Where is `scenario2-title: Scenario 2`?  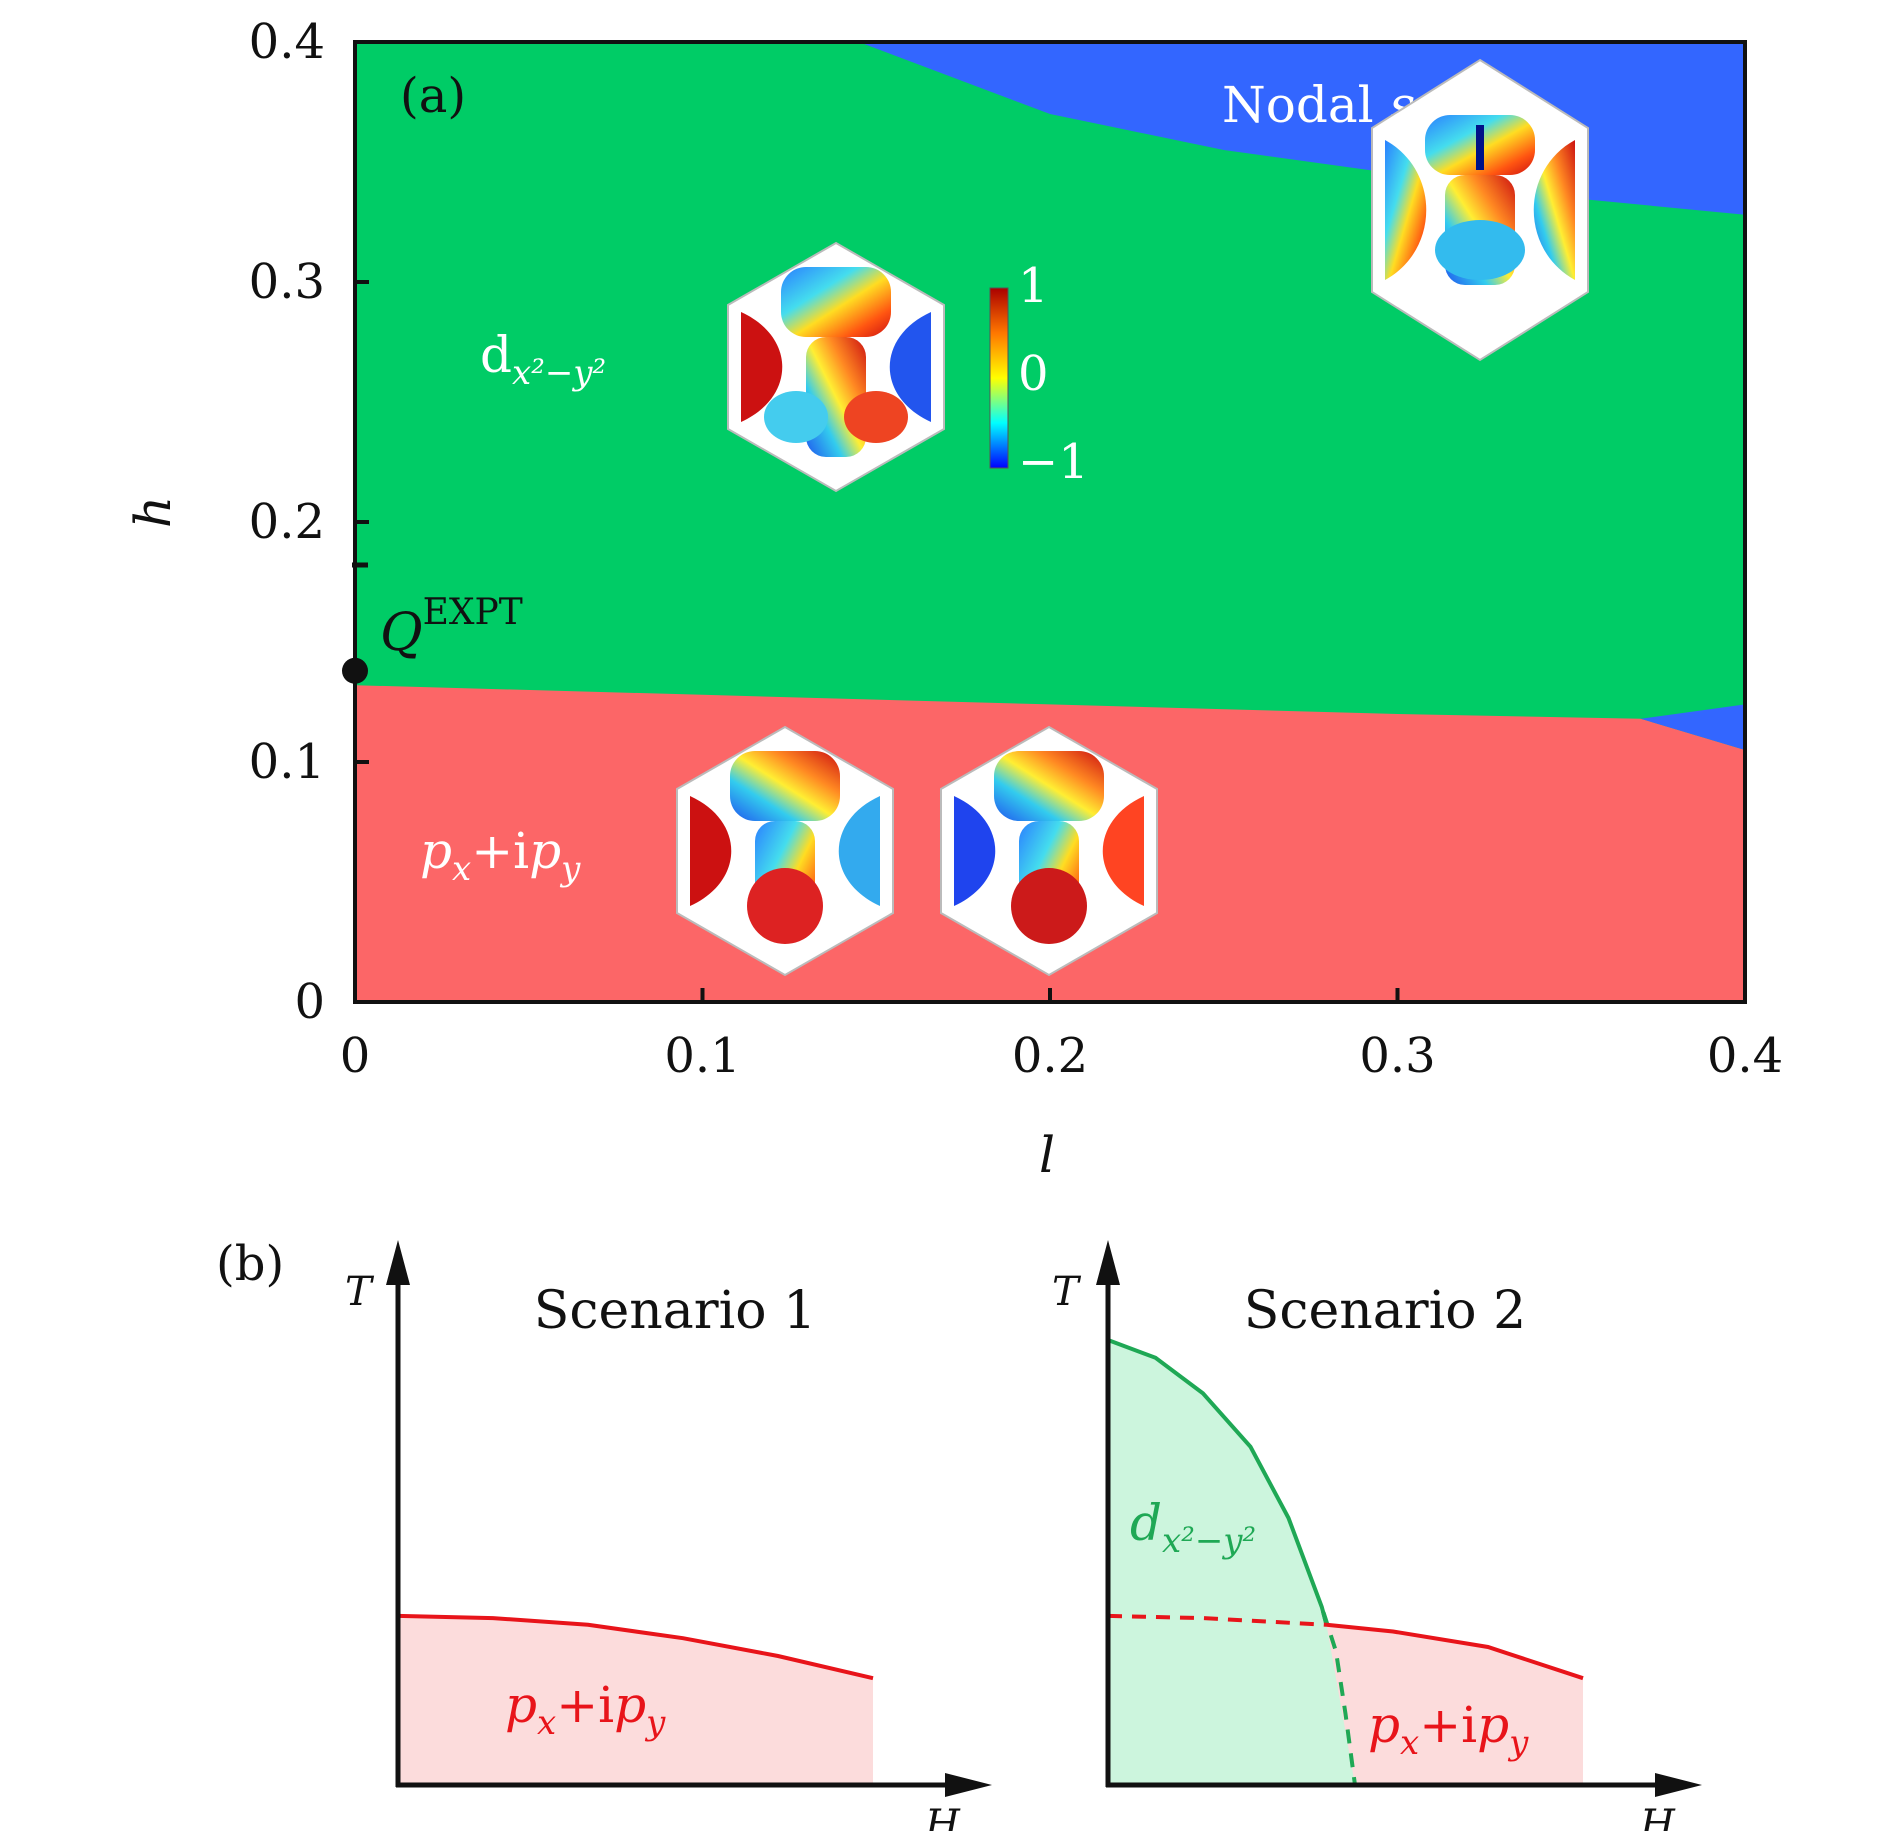
scenario2-title: Scenario 2 is located at coordinates (1385, 1311).